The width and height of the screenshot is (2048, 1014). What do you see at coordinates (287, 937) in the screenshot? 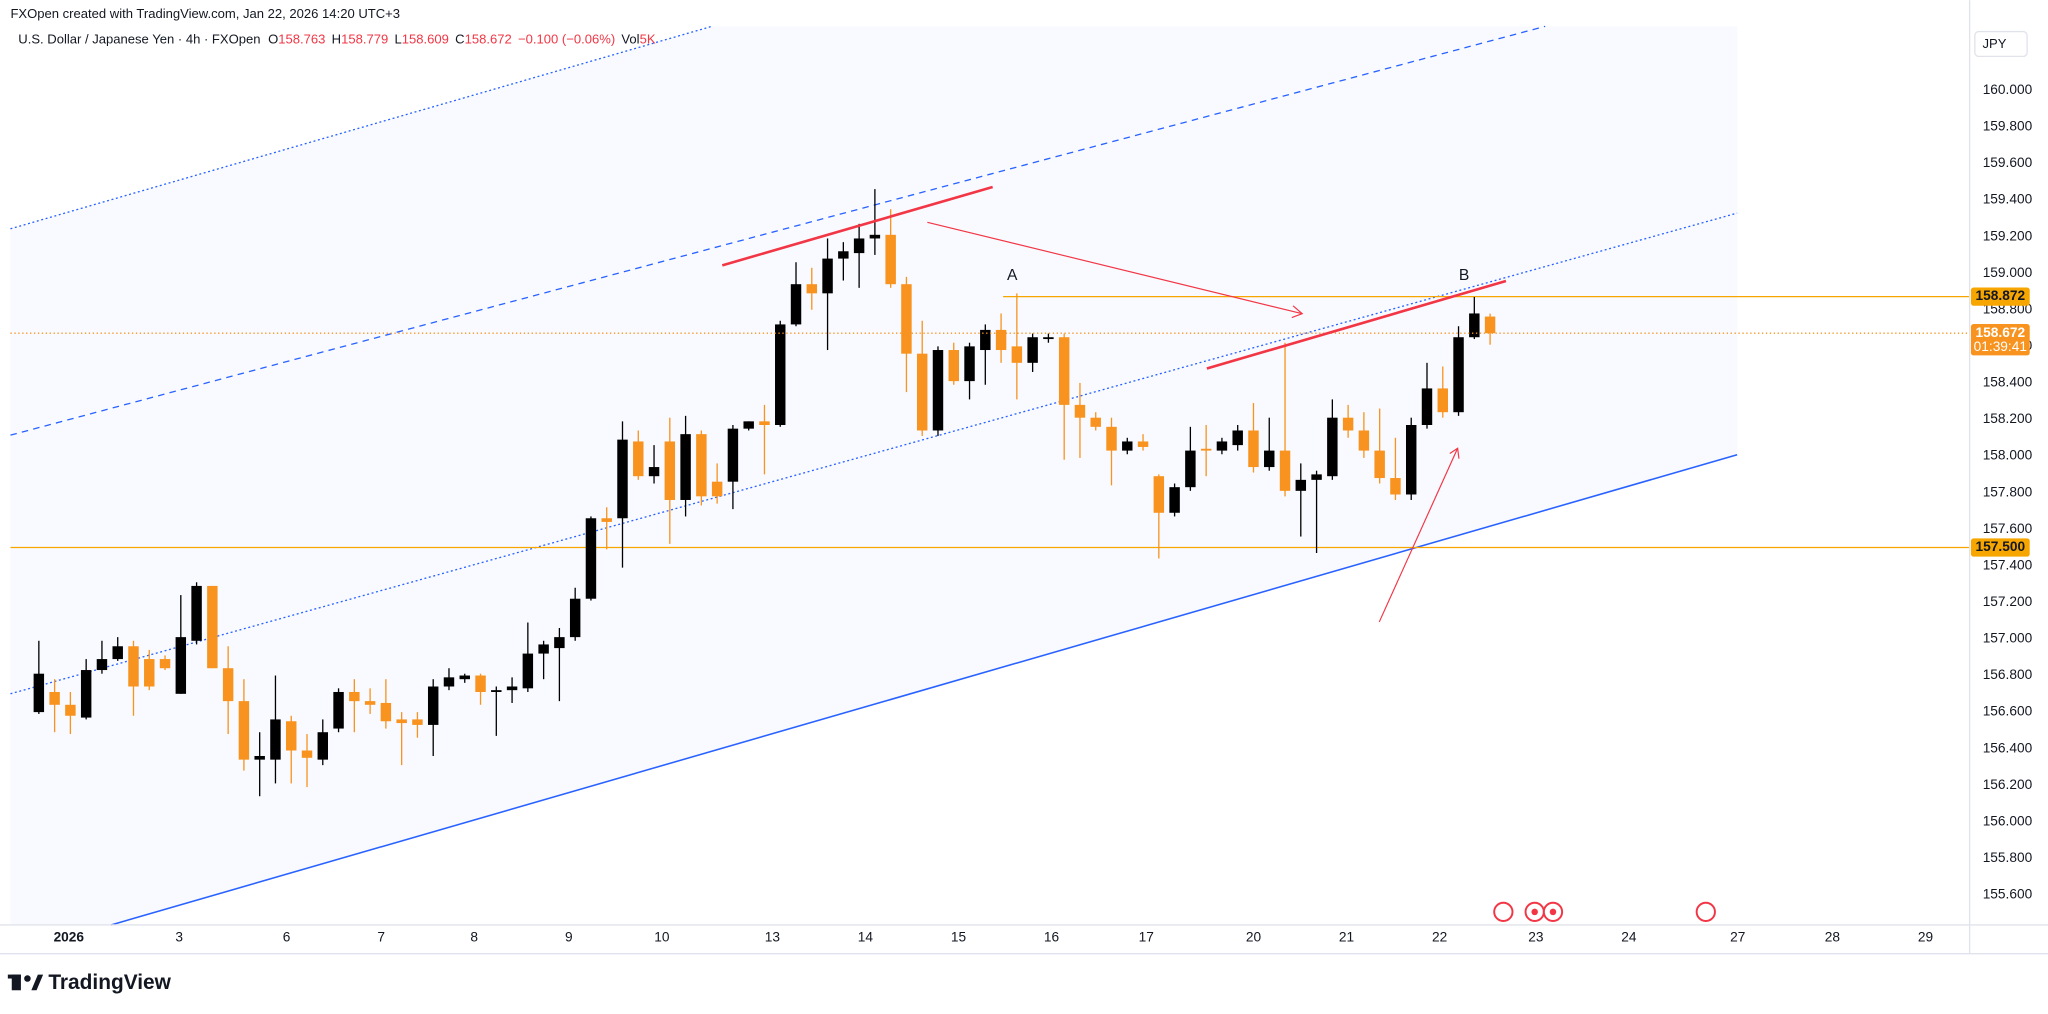
I see `x-tick-label: 6` at bounding box center [287, 937].